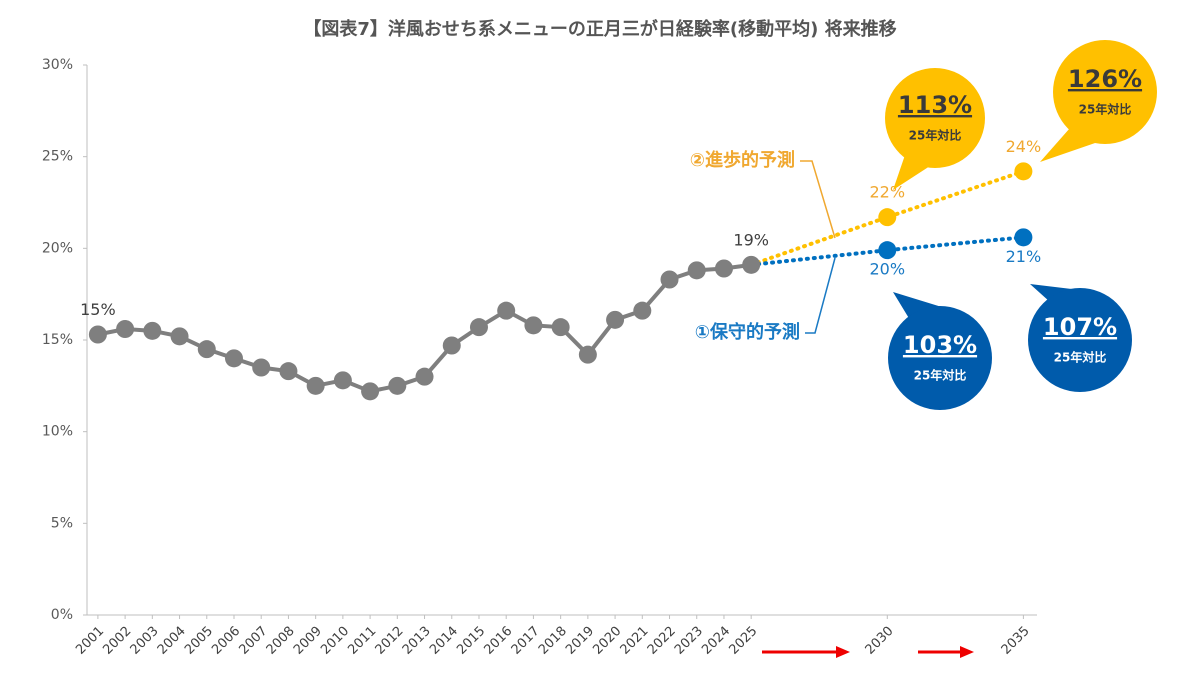 The width and height of the screenshot is (1200, 698). I want to click on value-label: 15%, so click(98, 309).